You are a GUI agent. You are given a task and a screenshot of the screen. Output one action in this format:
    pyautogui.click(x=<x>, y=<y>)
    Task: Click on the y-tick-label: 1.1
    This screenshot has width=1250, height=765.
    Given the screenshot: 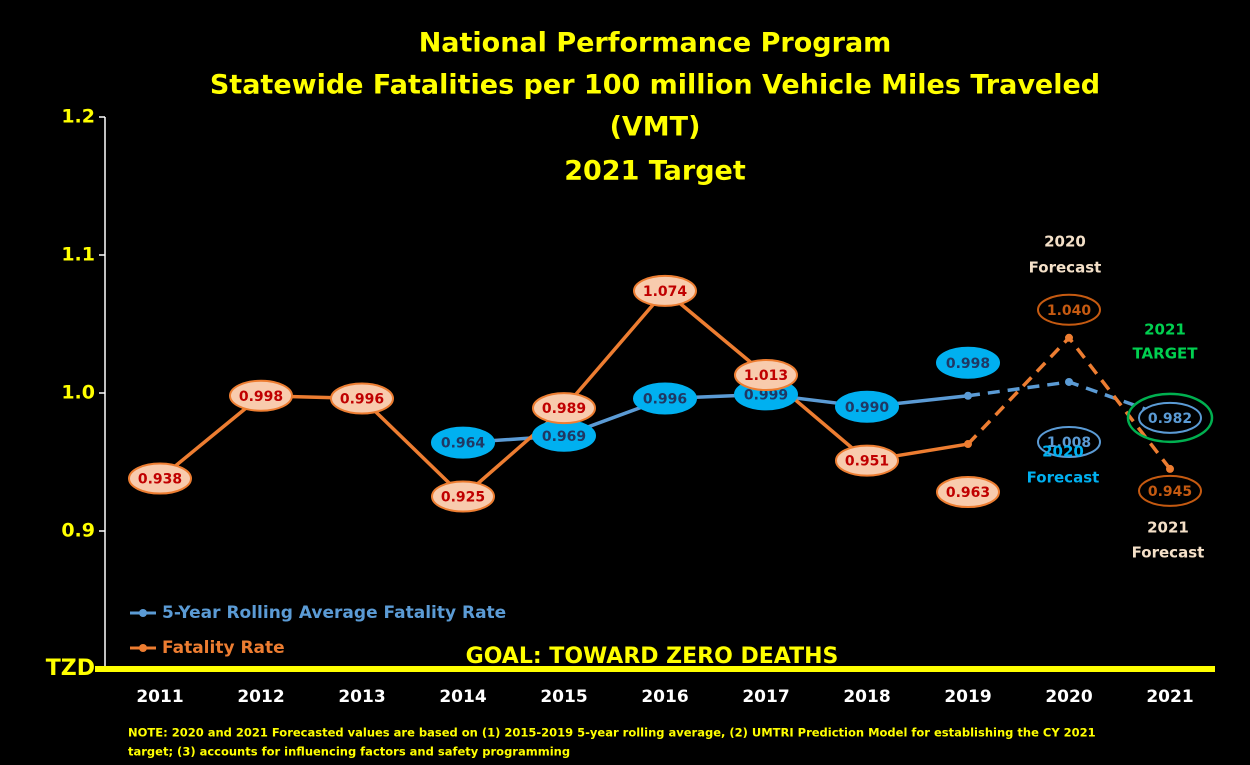 What is the action you would take?
    pyautogui.click(x=78, y=255)
    